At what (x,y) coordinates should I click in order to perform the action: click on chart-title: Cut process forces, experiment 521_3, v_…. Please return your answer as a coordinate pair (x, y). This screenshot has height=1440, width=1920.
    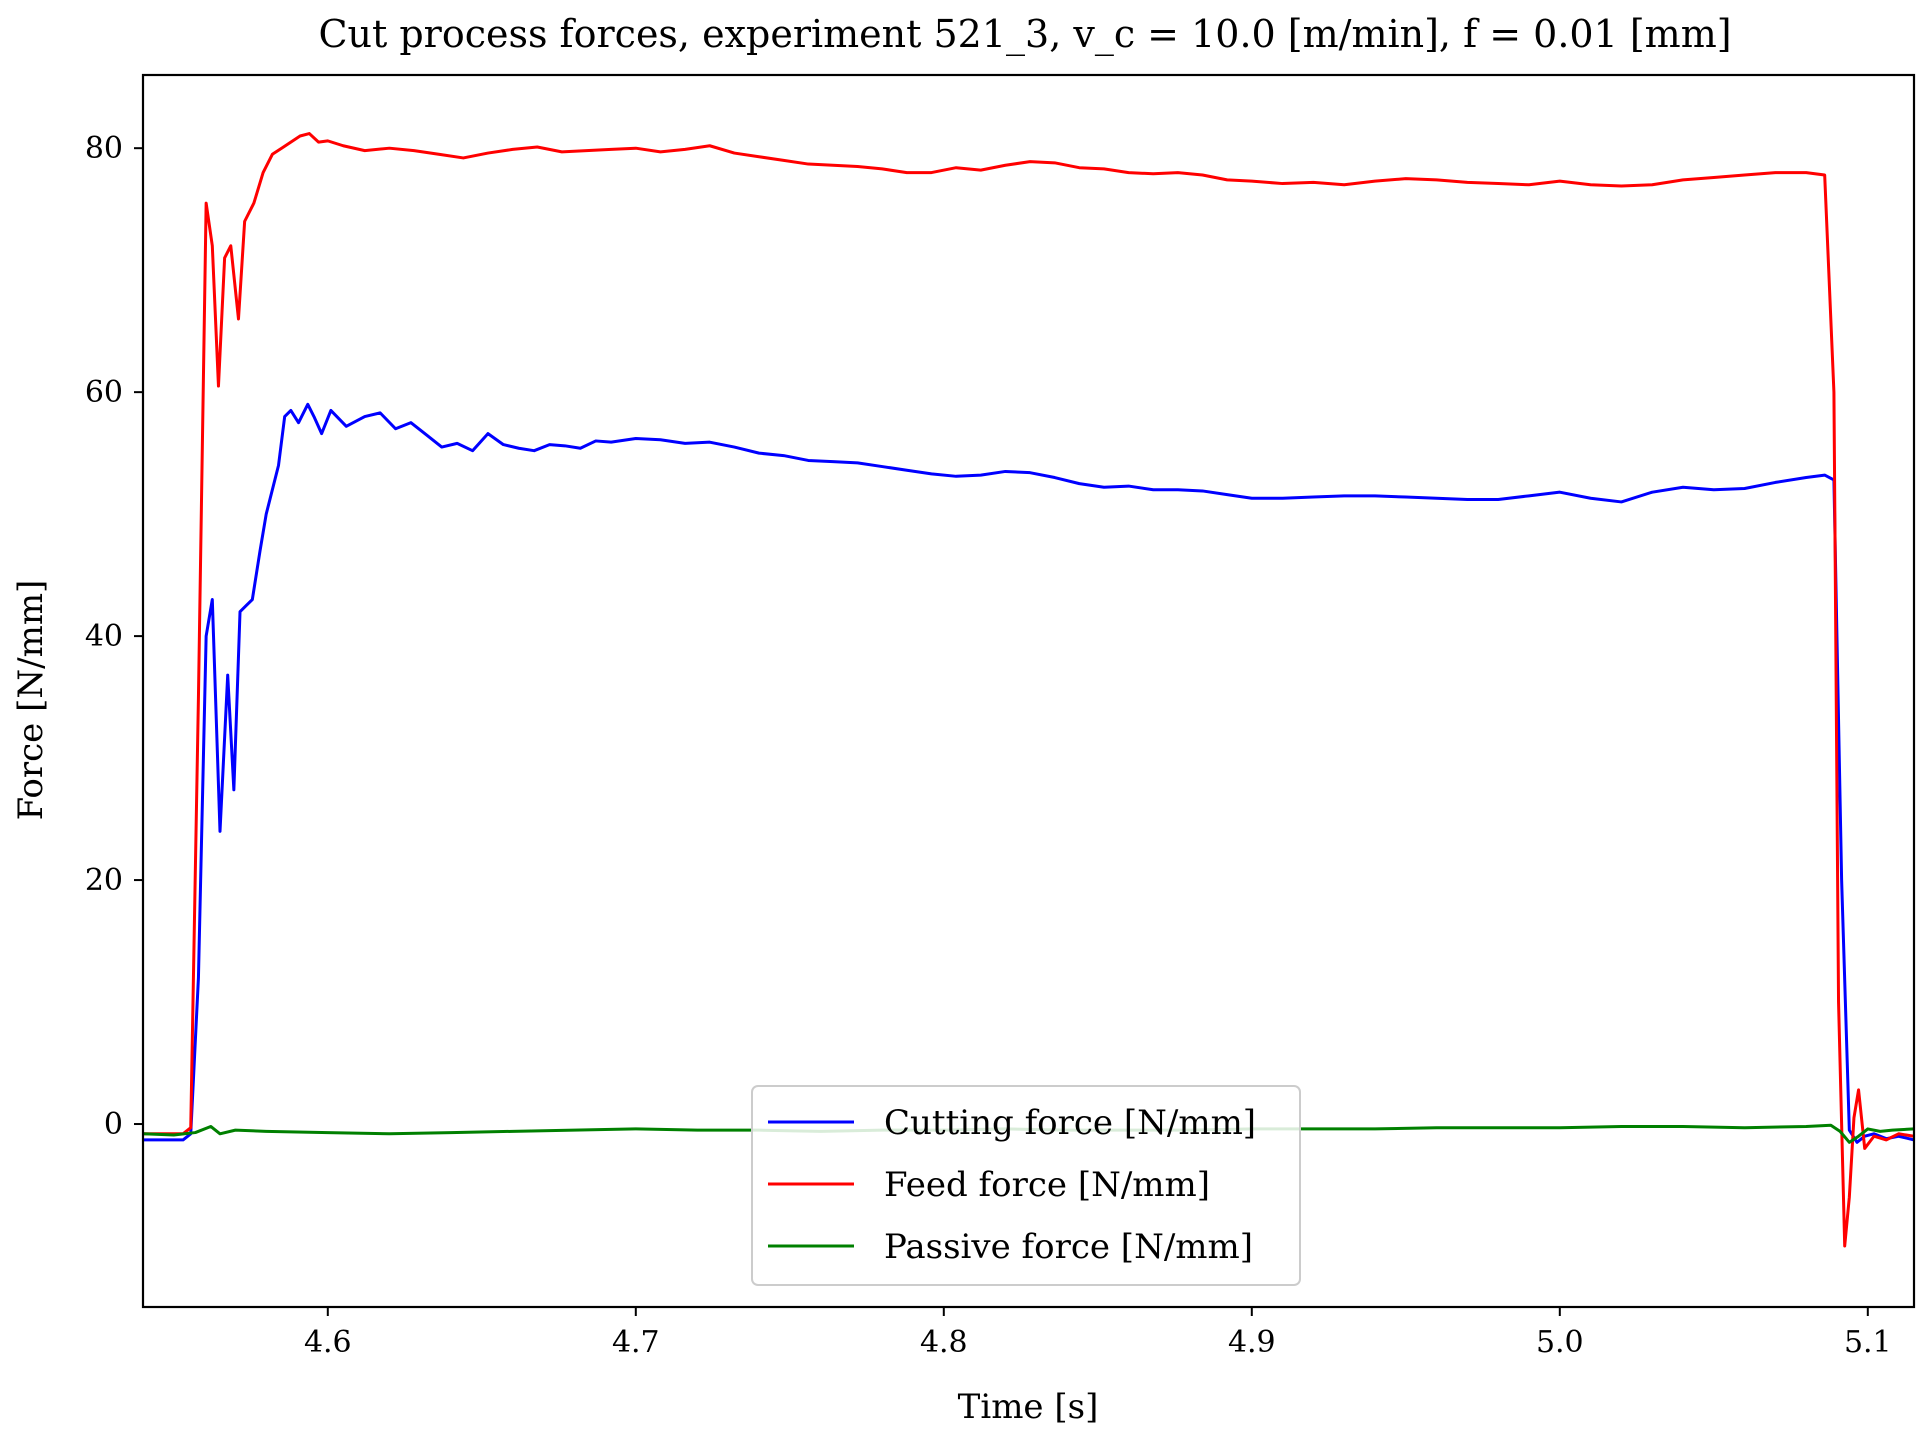
    Looking at the image, I should click on (1024, 34).